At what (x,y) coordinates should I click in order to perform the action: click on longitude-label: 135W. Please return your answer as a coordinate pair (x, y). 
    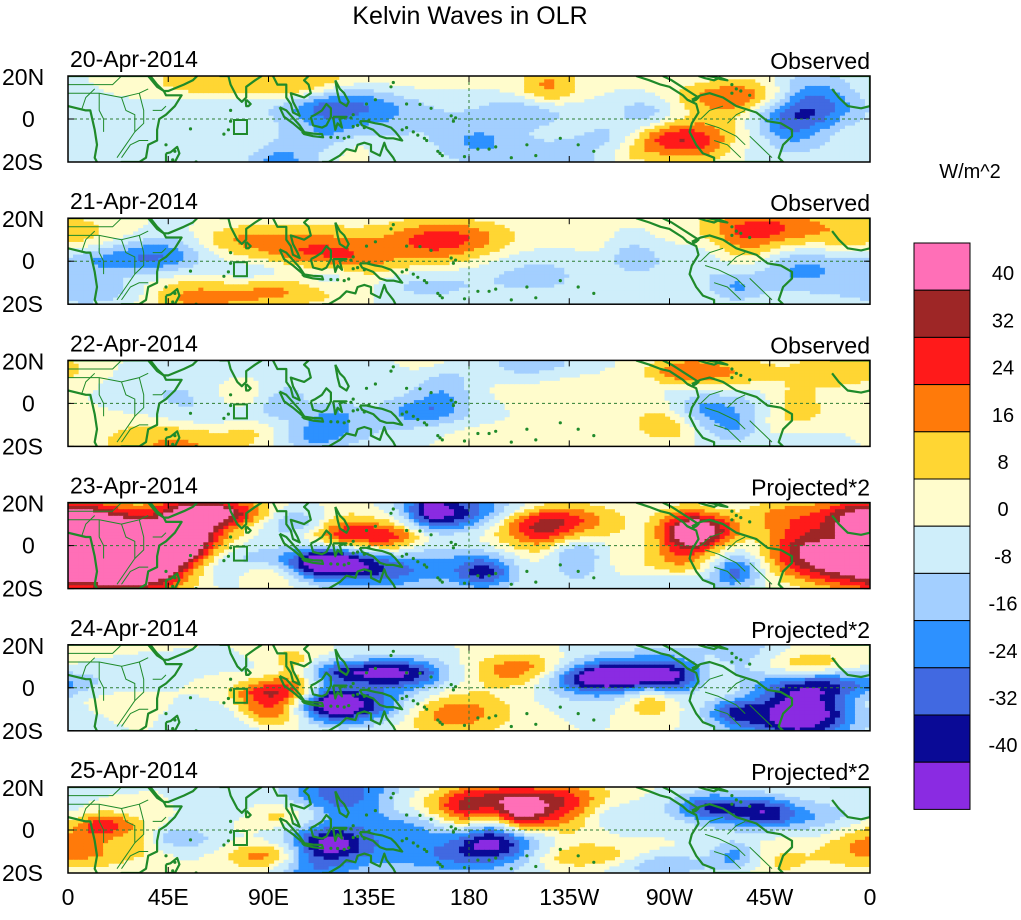
    Looking at the image, I should click on (569, 897).